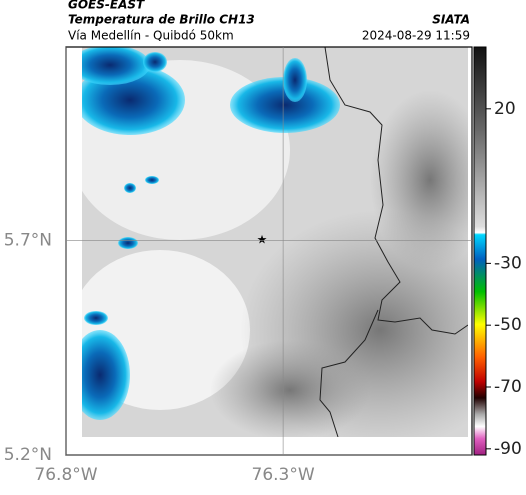 Image resolution: width=526 pixels, height=495 pixels. I want to click on subtitle: Temperatura de Brillo CH13, so click(161, 20).